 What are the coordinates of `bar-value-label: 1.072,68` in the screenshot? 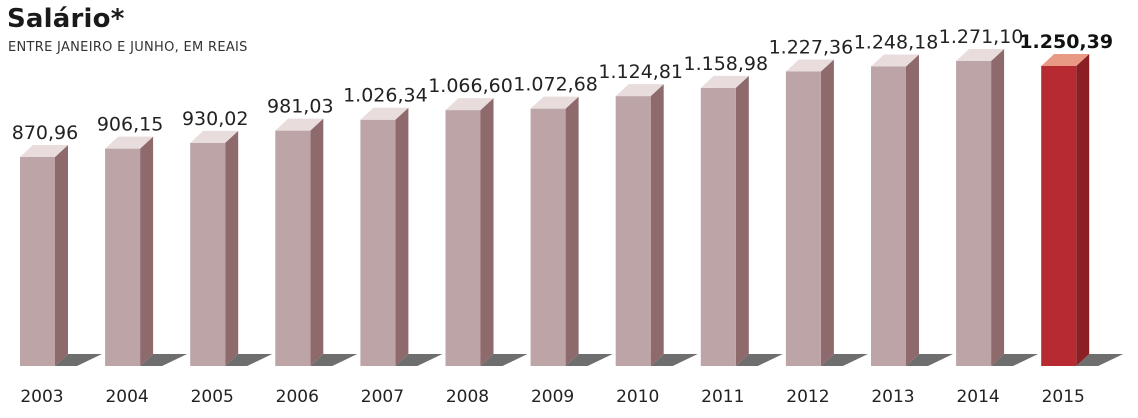 It's located at (555, 85).